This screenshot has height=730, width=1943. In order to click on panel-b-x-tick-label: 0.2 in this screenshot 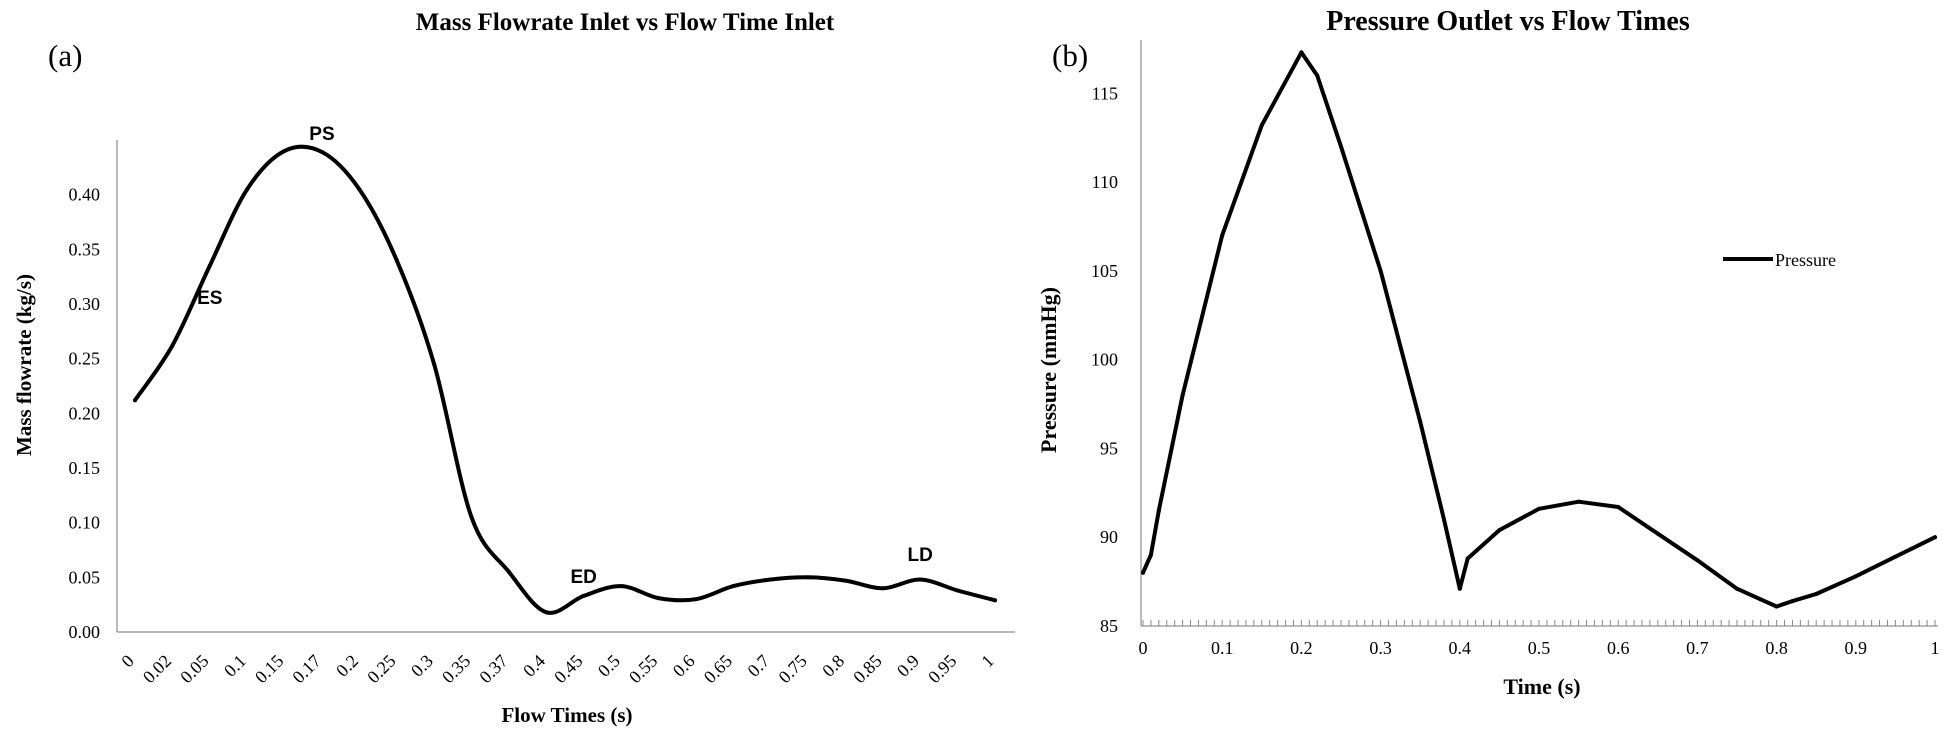, I will do `click(1301, 648)`.